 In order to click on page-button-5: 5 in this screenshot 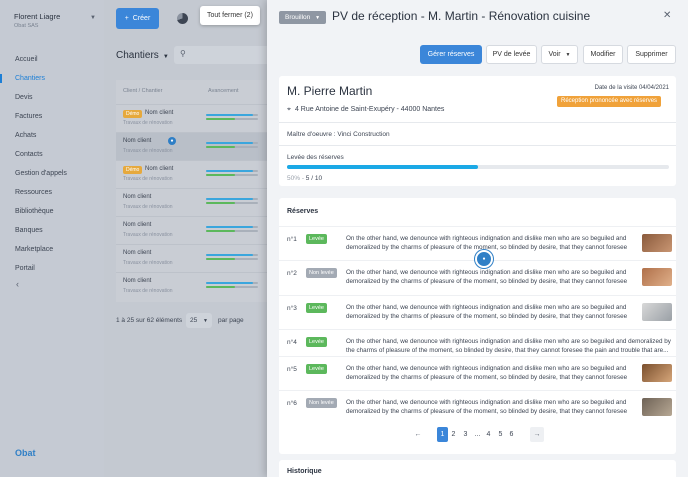, I will do `click(500, 434)`.